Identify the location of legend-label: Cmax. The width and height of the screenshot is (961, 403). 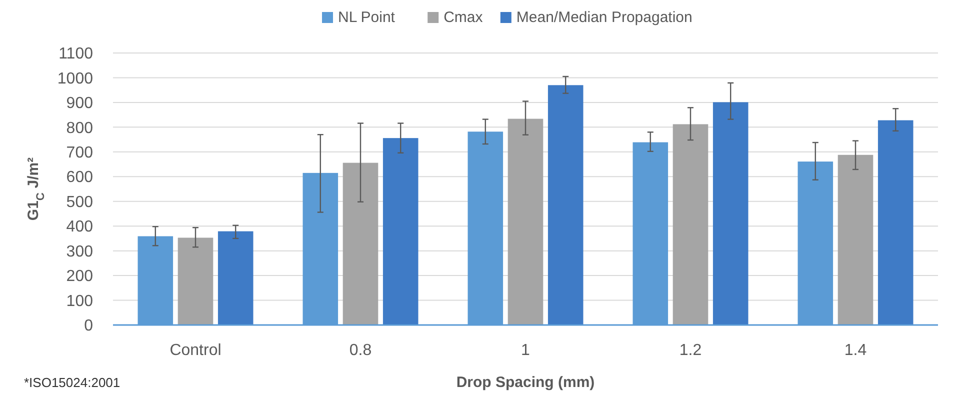
(464, 17).